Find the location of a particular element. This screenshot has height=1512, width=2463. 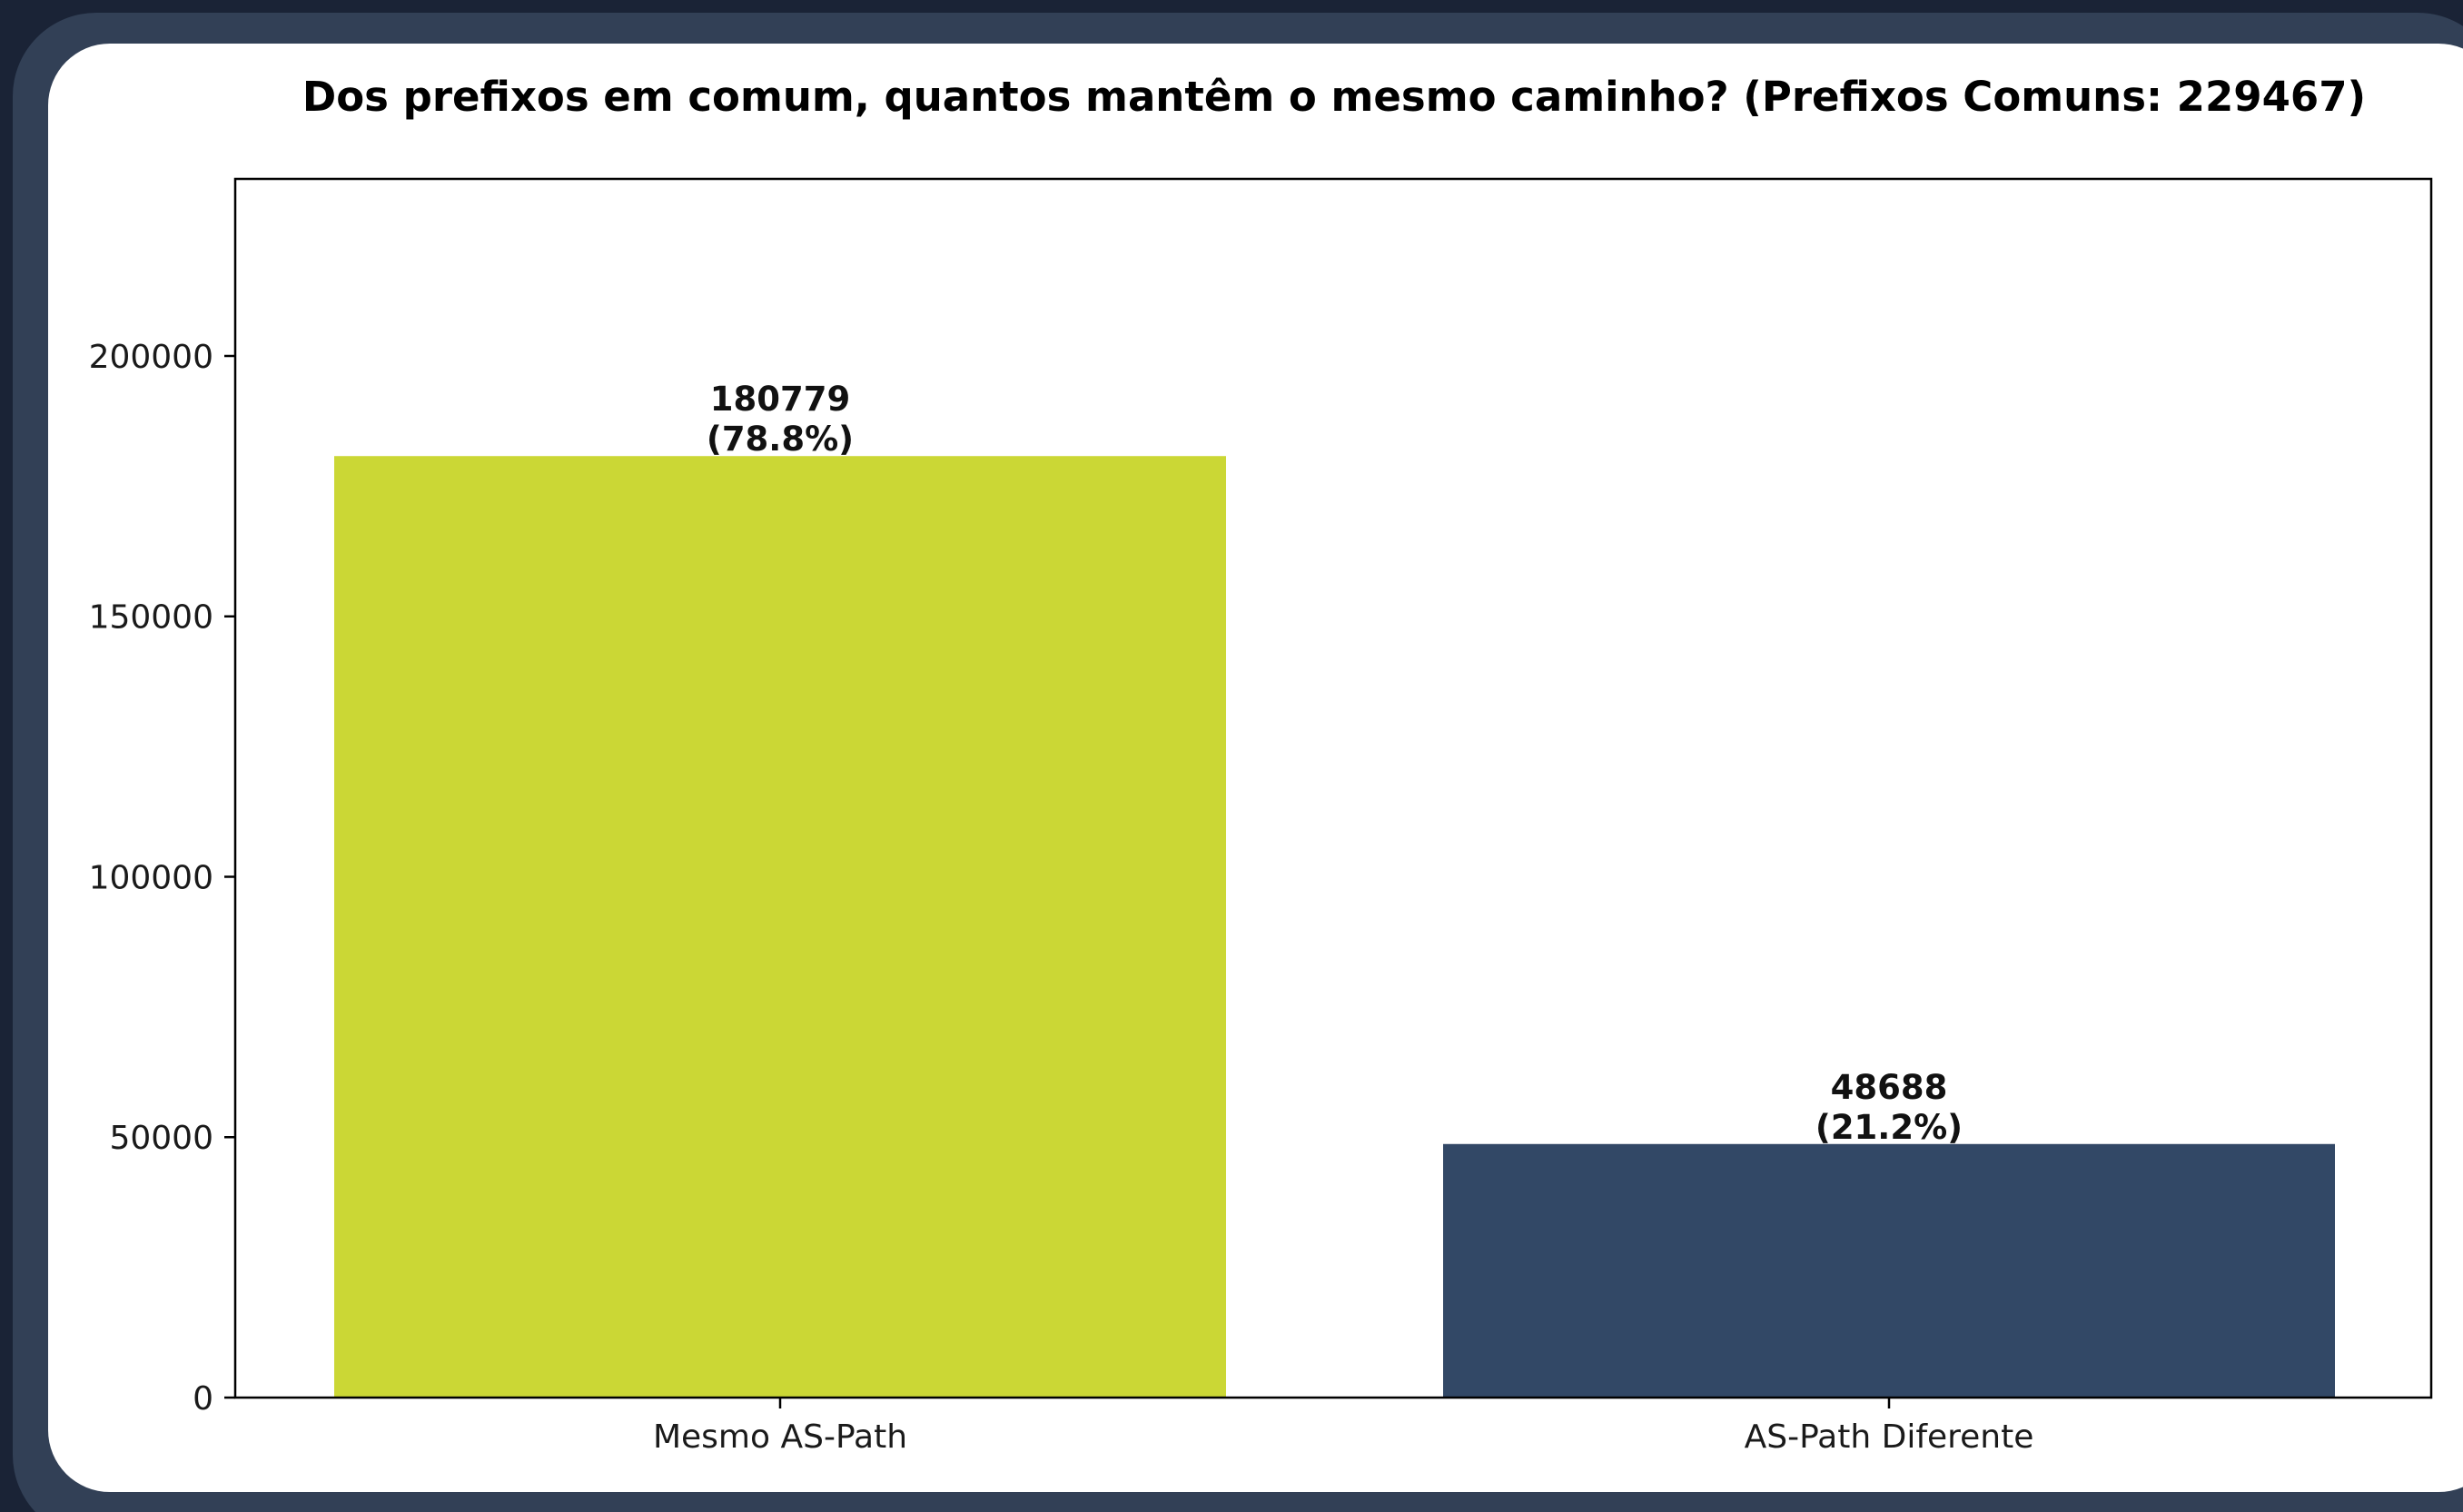

y-tick-label: 50000 is located at coordinates (161, 1139).